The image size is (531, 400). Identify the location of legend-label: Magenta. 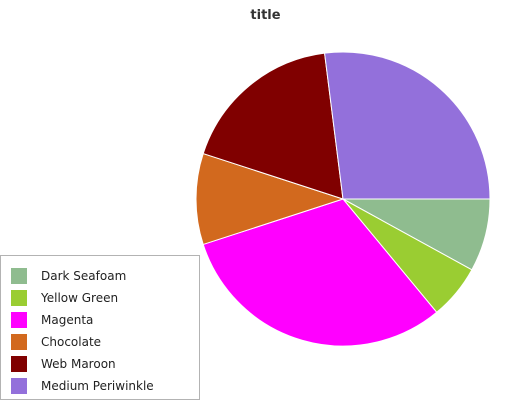
(67, 320).